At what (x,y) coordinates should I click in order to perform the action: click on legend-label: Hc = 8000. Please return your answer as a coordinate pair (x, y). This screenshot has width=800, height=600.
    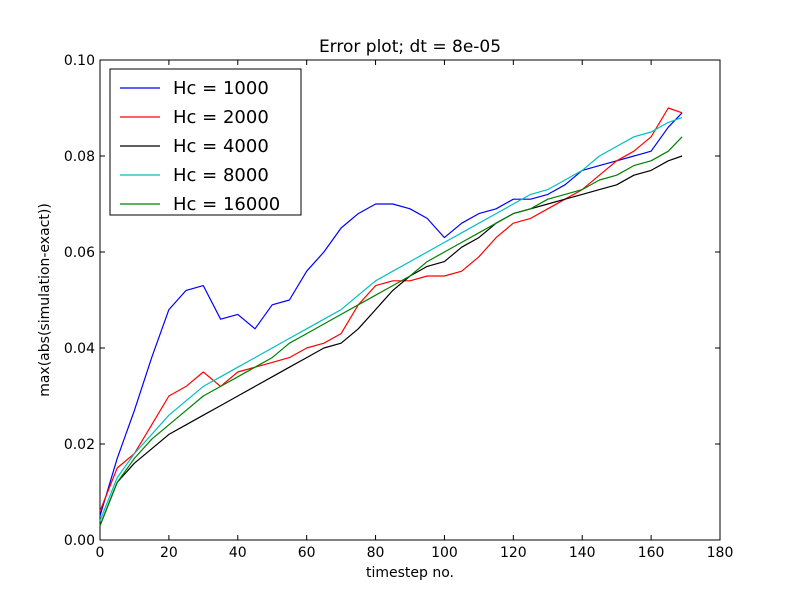
    Looking at the image, I should click on (221, 175).